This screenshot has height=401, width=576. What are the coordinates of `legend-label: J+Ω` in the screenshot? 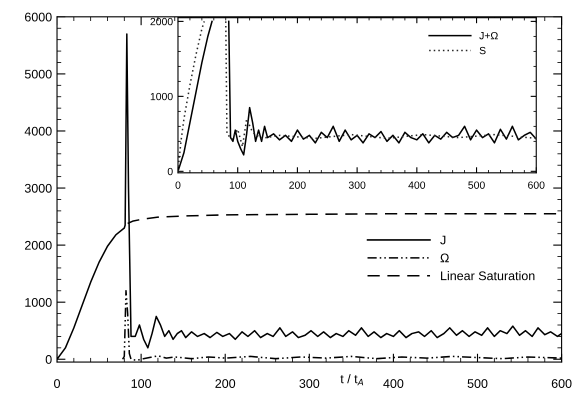 It's located at (488, 36).